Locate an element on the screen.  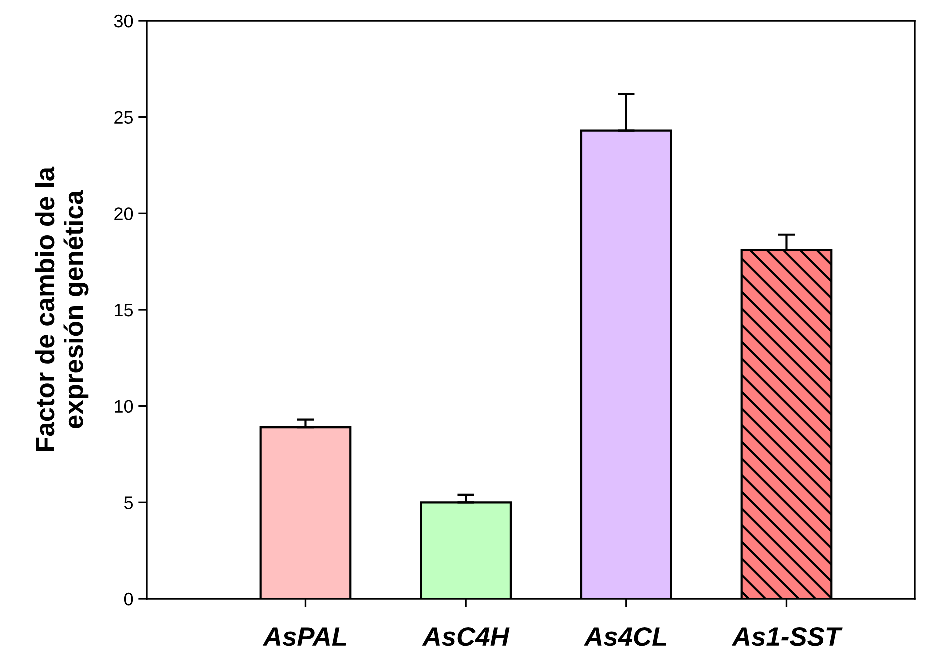
y-tick-label: 15 is located at coordinates (124, 310).